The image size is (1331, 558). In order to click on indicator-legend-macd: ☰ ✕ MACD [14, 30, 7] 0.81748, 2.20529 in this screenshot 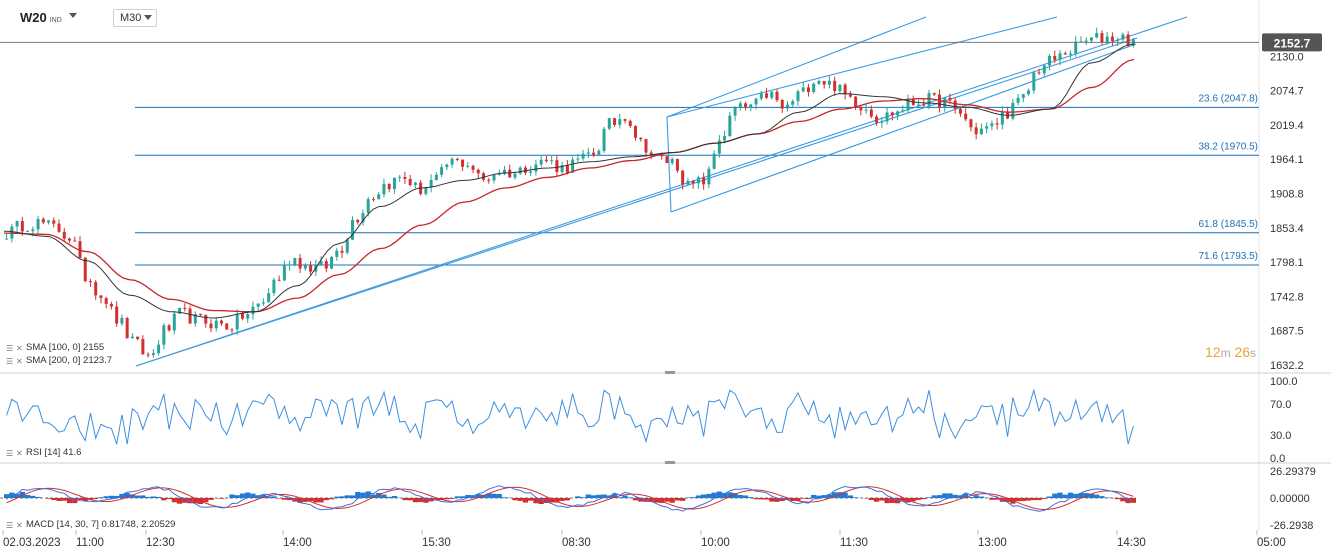, I will do `click(90, 524)`.